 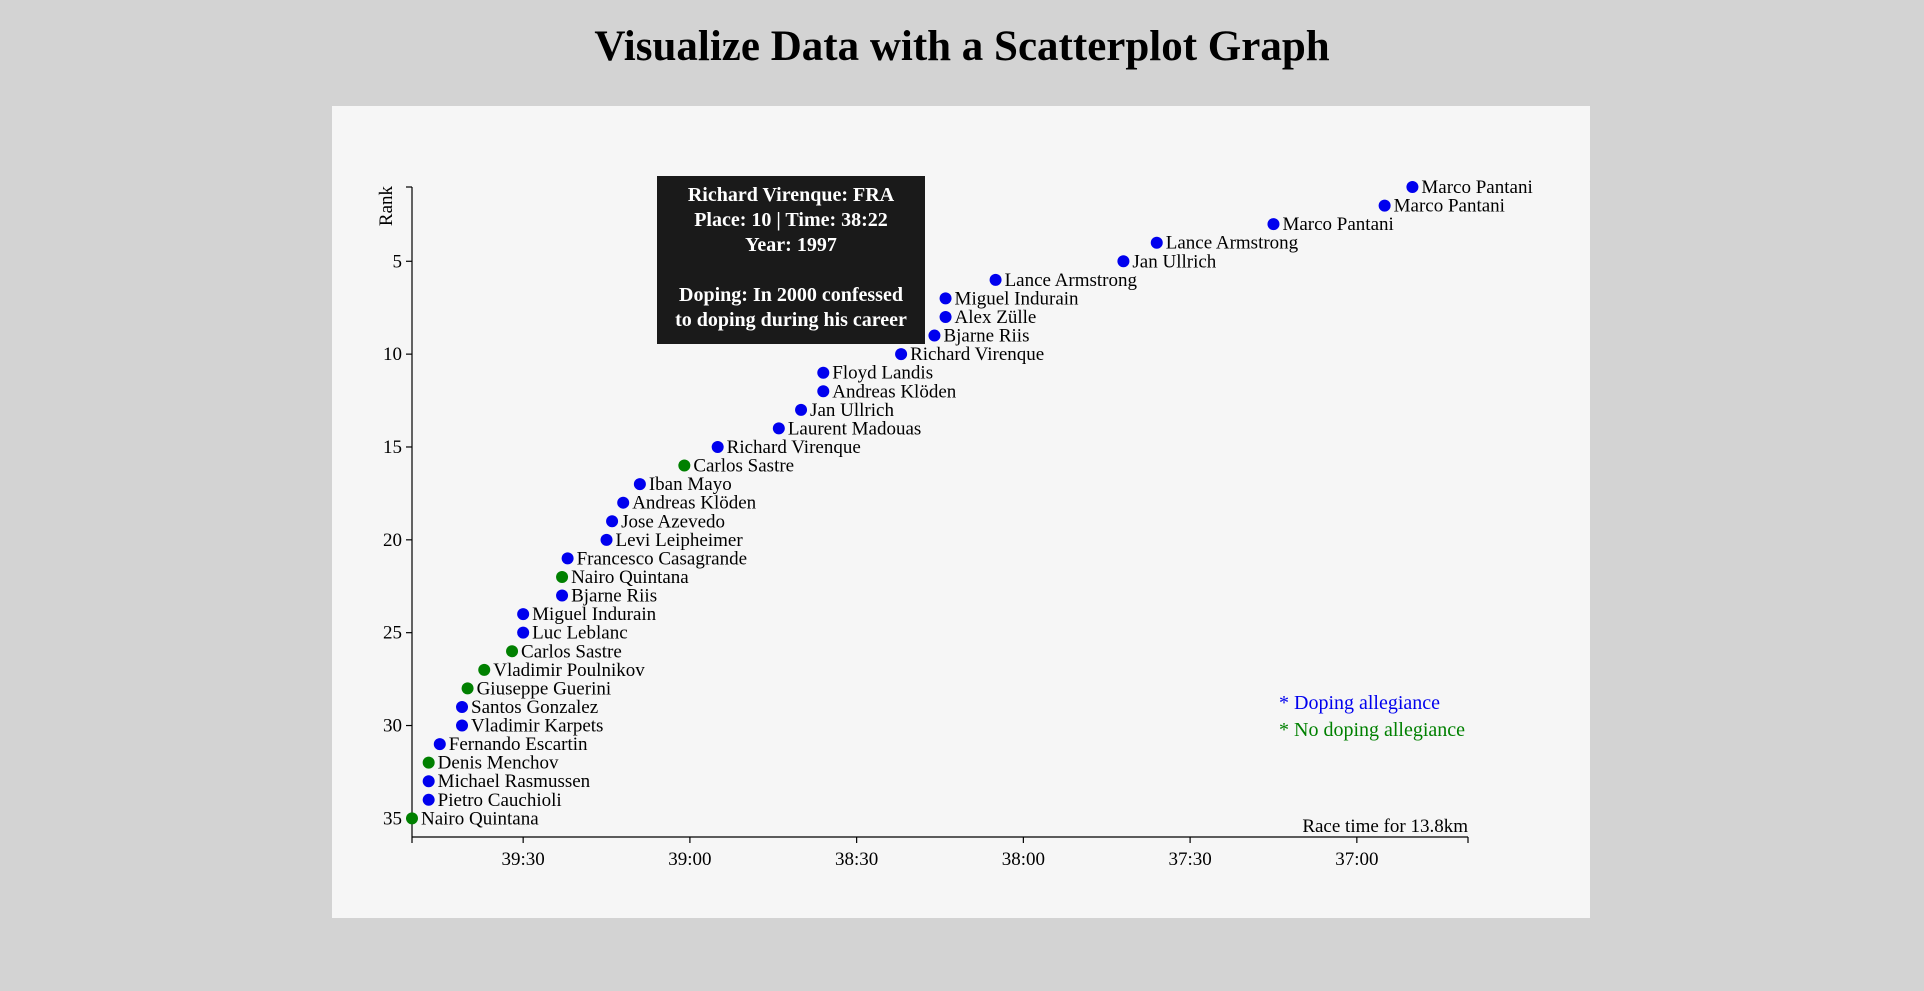 I want to click on point-label: Francesco Casagrande, so click(x=662, y=558).